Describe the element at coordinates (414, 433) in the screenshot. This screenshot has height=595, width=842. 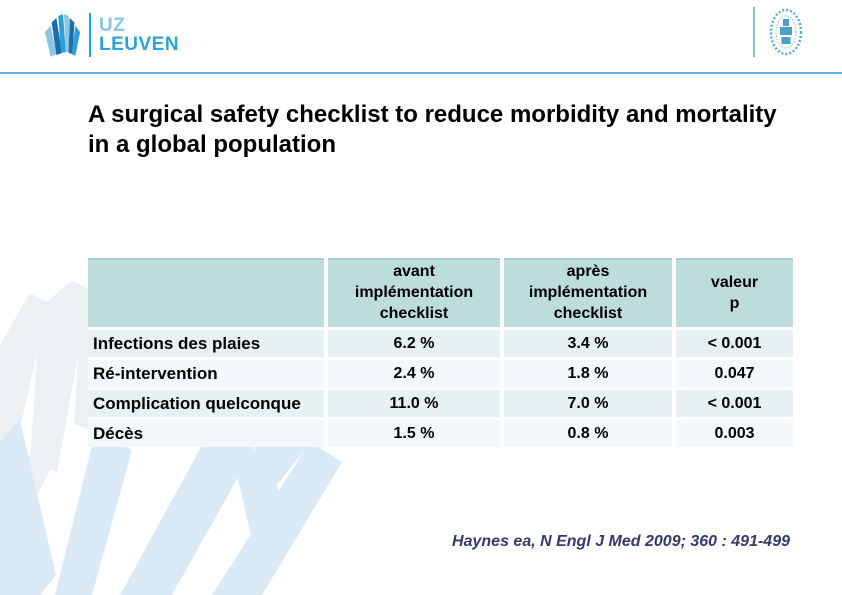
I see `table-cell: 1.5 %` at that location.